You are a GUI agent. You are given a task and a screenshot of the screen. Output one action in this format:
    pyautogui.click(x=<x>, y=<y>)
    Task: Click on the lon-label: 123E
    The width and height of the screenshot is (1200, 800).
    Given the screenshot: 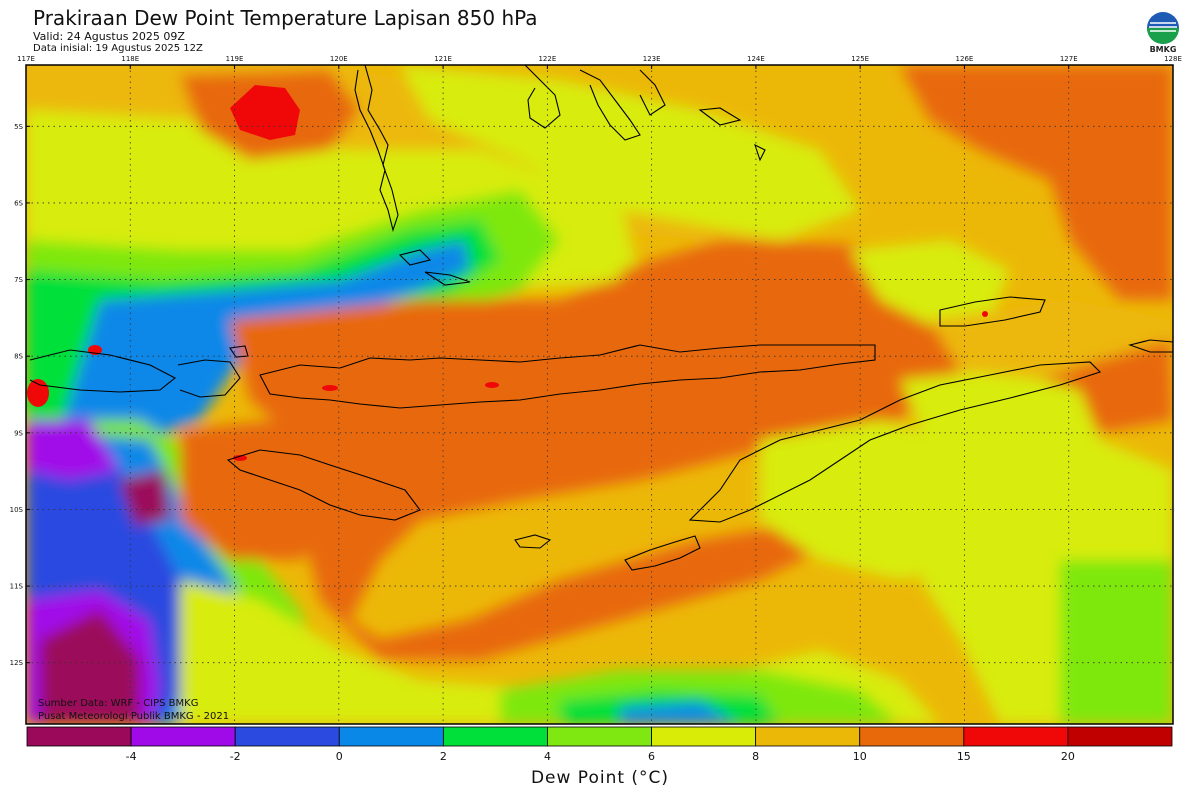 What is the action you would take?
    pyautogui.click(x=652, y=59)
    